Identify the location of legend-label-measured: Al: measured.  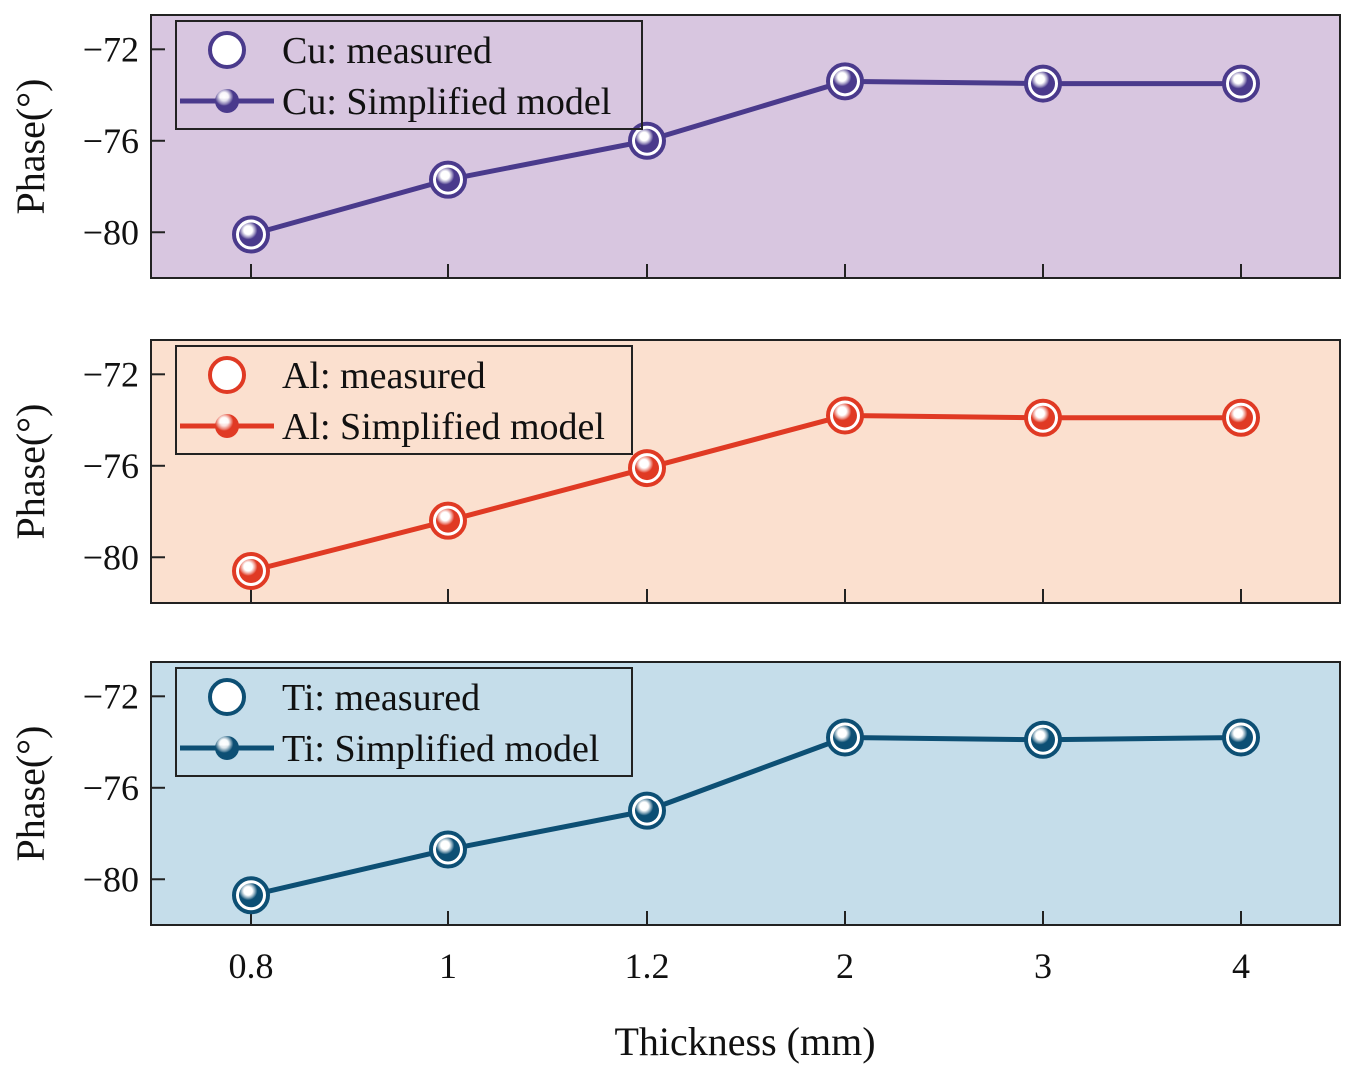
(384, 376).